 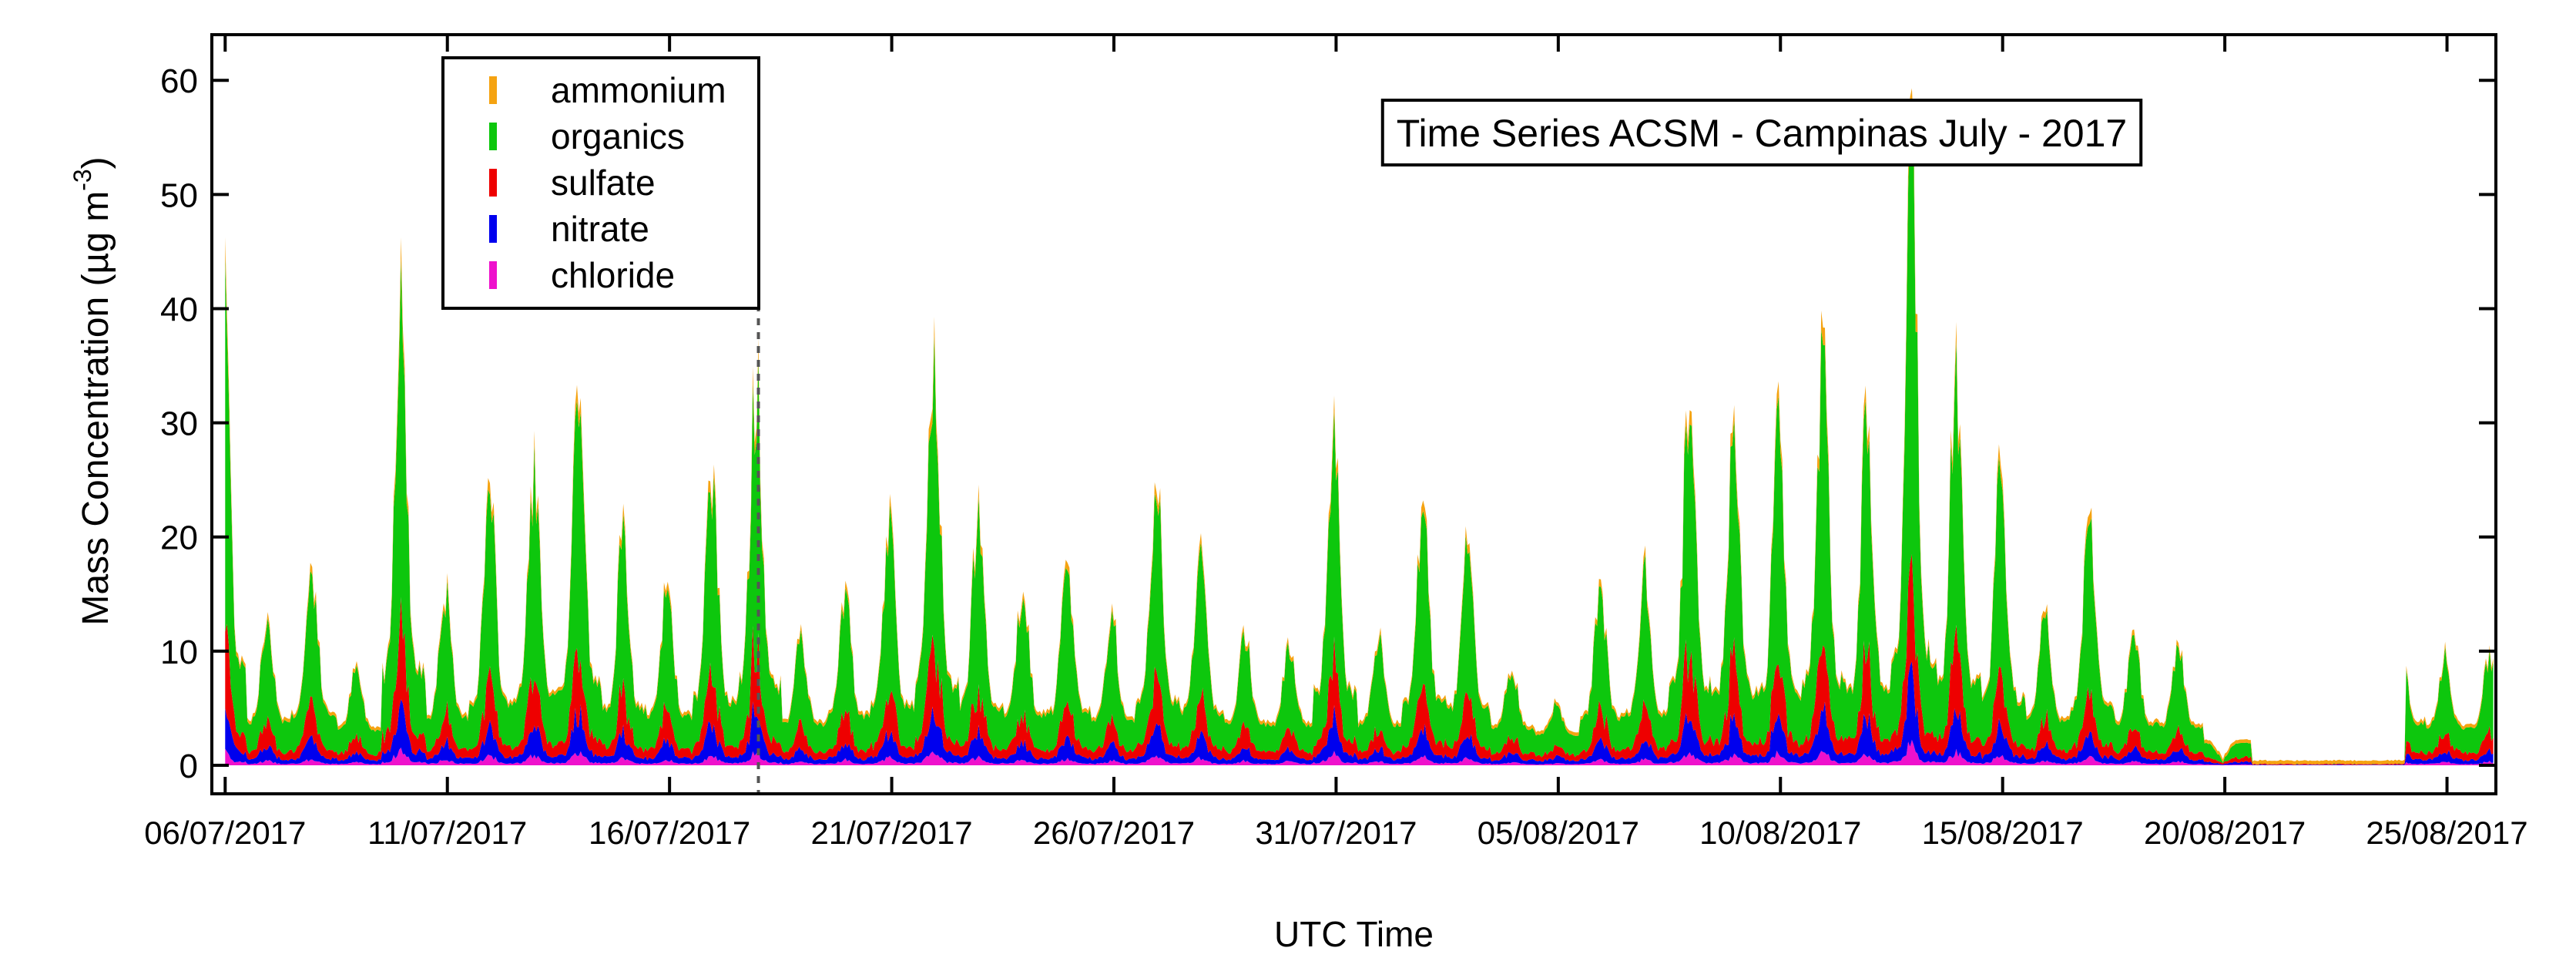 What do you see at coordinates (1354, 934) in the screenshot?
I see `x-axis-label: UTC Time` at bounding box center [1354, 934].